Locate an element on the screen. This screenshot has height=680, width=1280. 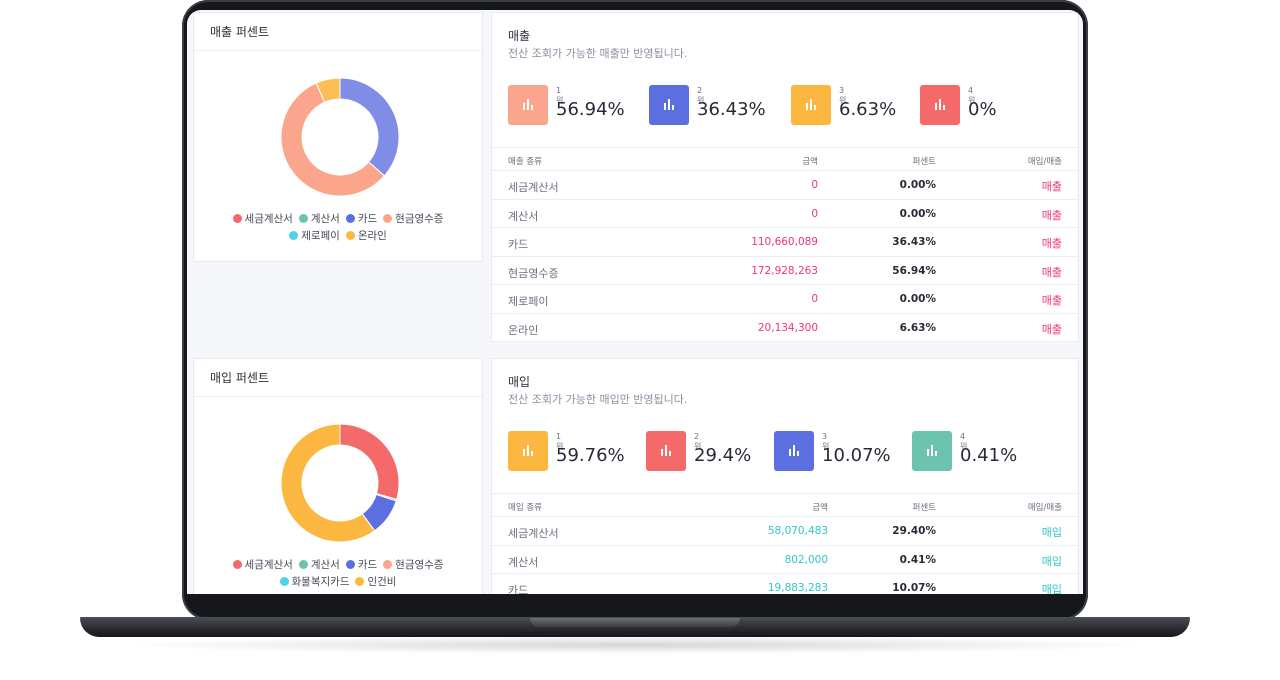
col-type: 매출 종류 is located at coordinates (525, 162).